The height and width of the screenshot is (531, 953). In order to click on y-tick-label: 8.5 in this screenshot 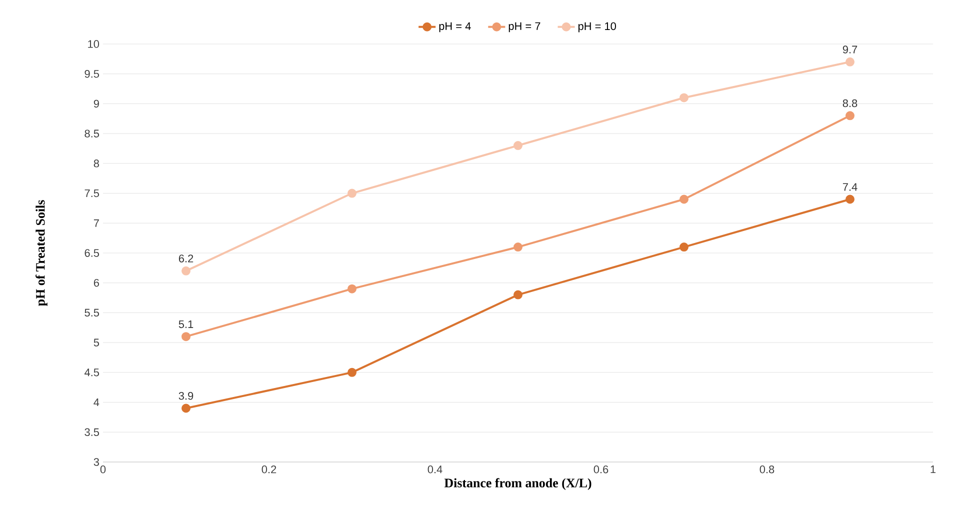, I will do `click(92, 134)`.